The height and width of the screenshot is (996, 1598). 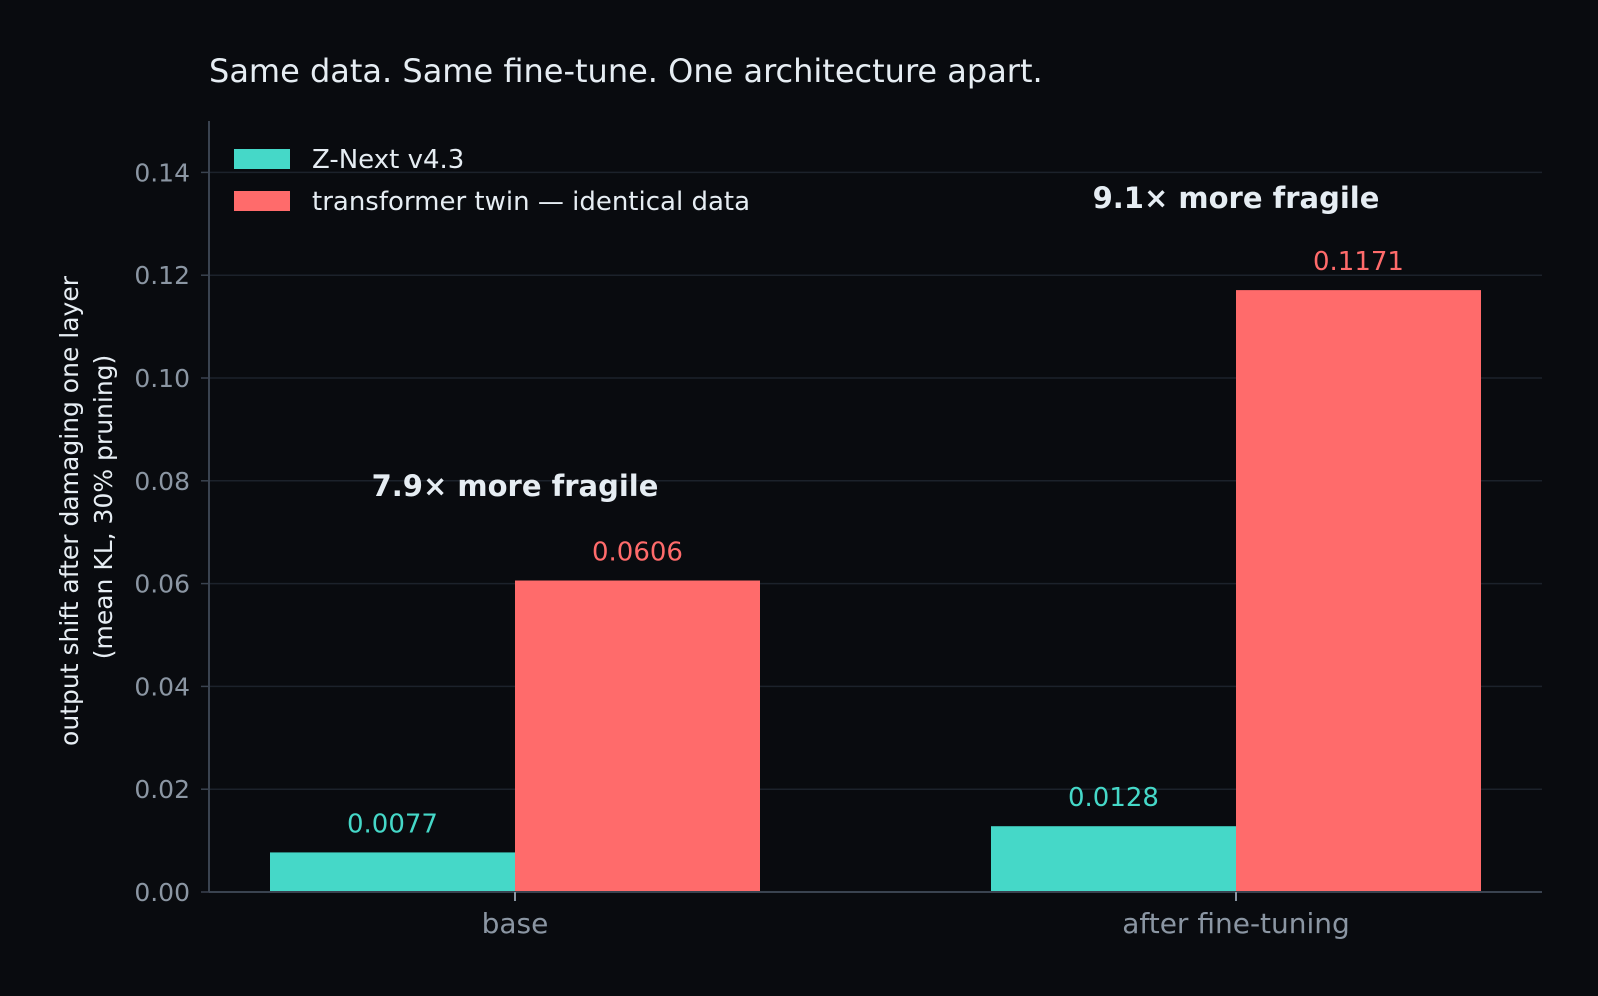 I want to click on legend-swatch-transformer, so click(x=262, y=201).